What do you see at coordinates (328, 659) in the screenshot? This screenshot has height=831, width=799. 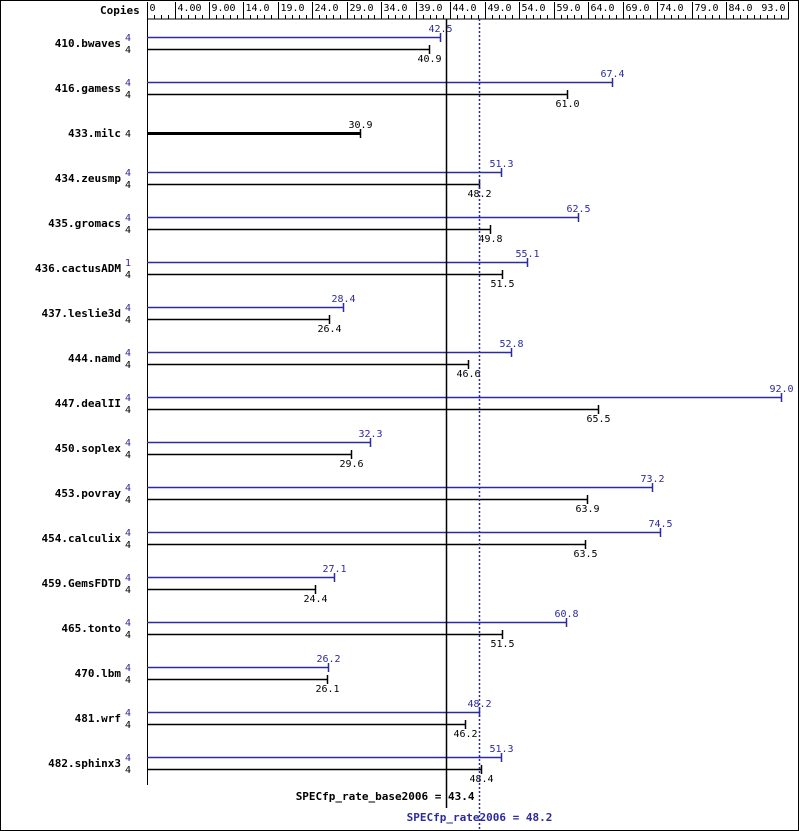 I see `peak-value-label: 26.2` at bounding box center [328, 659].